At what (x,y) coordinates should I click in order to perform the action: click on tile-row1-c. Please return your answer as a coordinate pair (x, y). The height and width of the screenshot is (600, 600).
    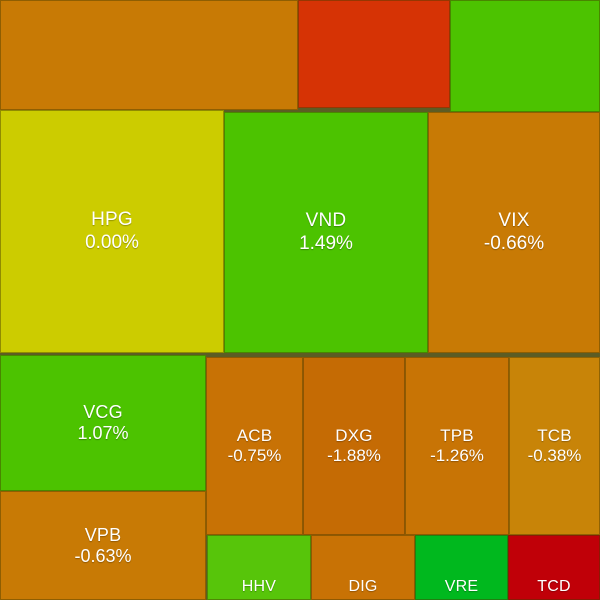
    Looking at the image, I should click on (525, 56).